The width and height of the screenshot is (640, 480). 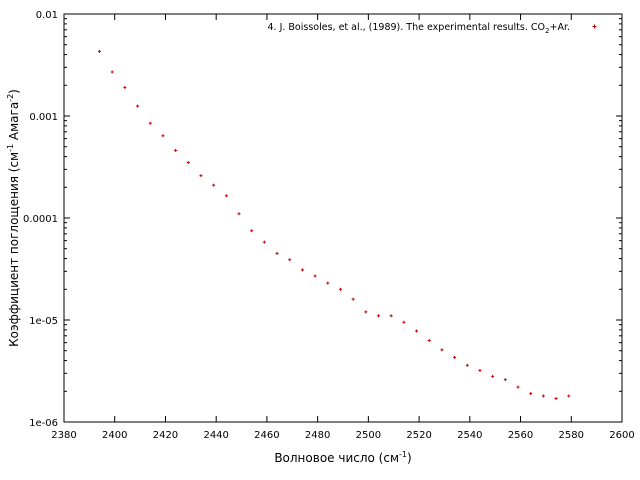 What do you see at coordinates (14, 123) in the screenshot?
I see `y-axis-title-mid: Амага` at bounding box center [14, 123].